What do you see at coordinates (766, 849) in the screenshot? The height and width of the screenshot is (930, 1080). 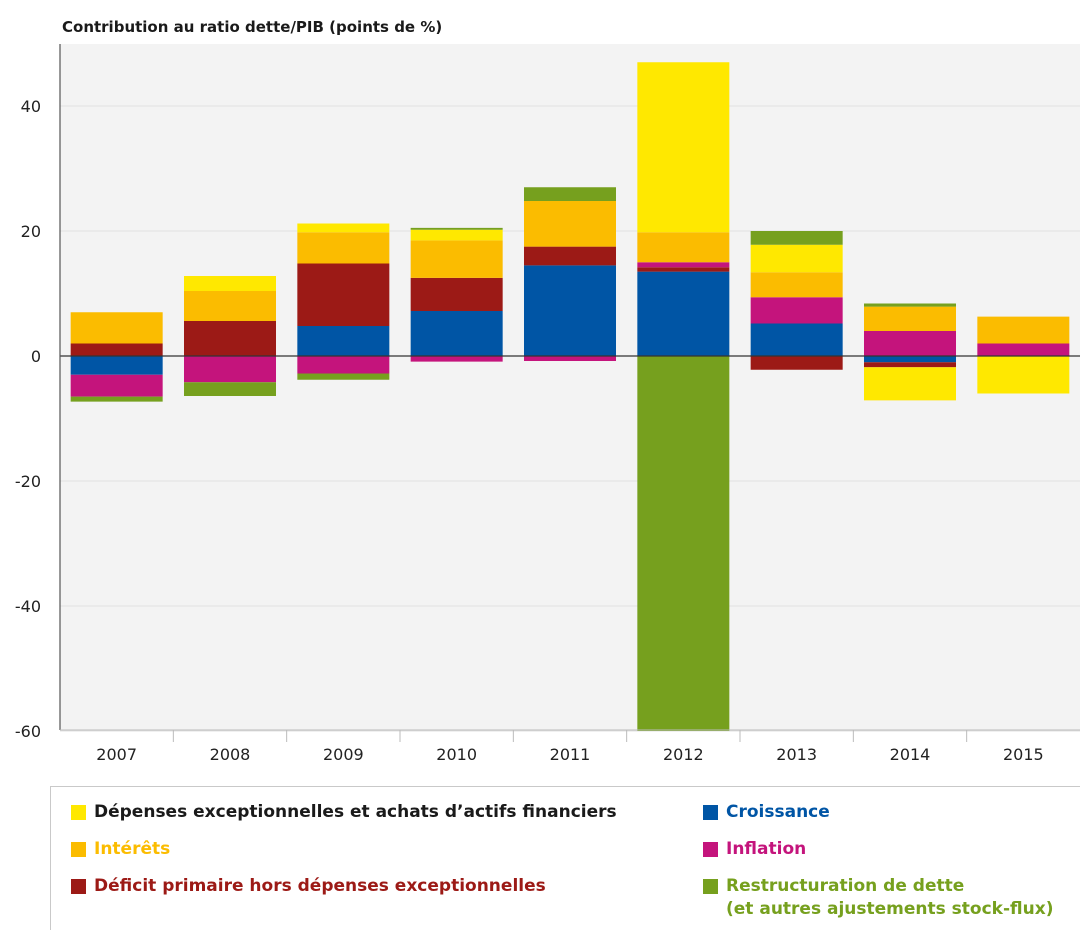 I see `legend-label: Inflation` at bounding box center [766, 849].